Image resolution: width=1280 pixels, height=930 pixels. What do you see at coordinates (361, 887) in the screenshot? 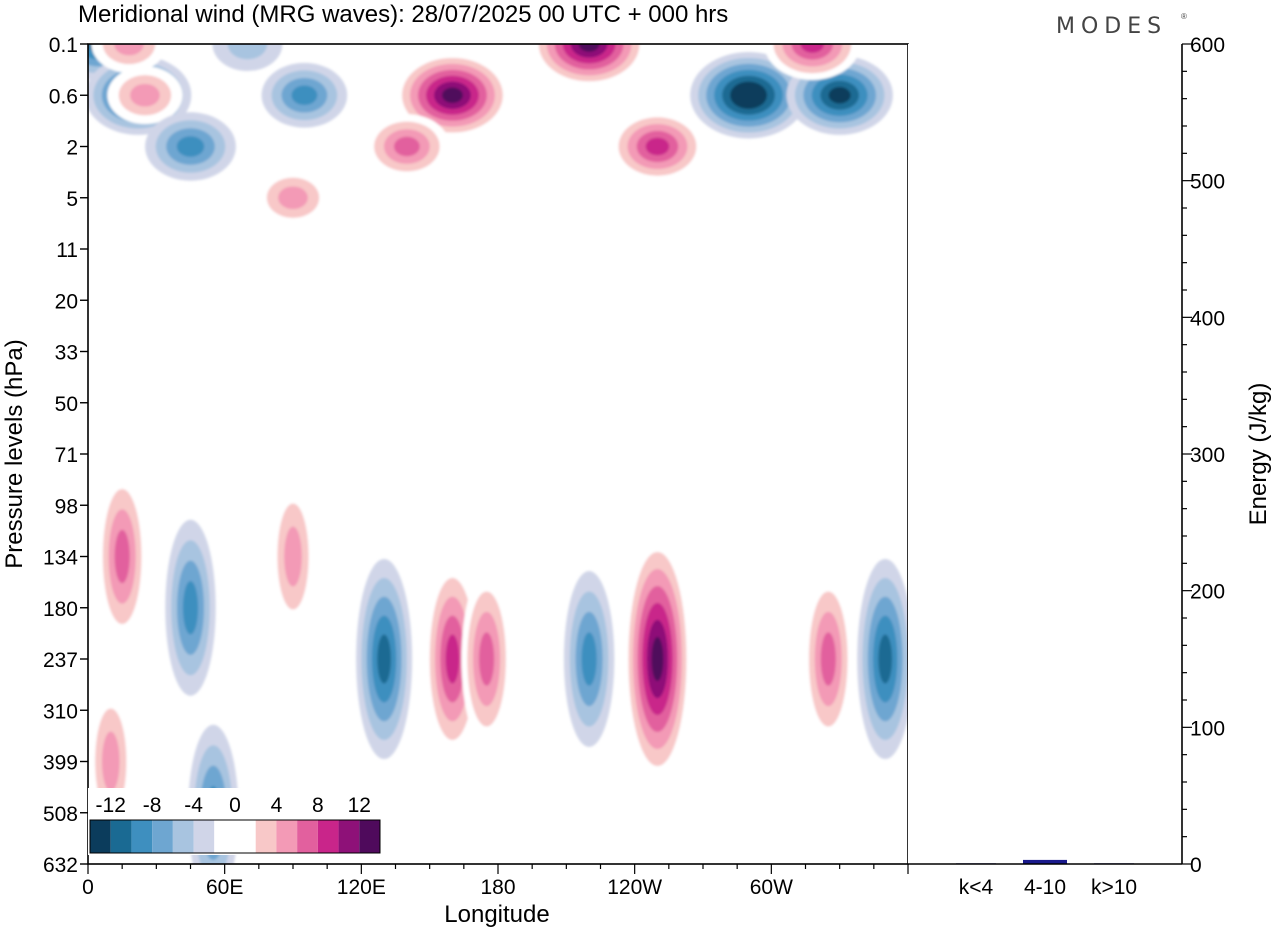
I see `longitude-tick-label: 120E` at bounding box center [361, 887].